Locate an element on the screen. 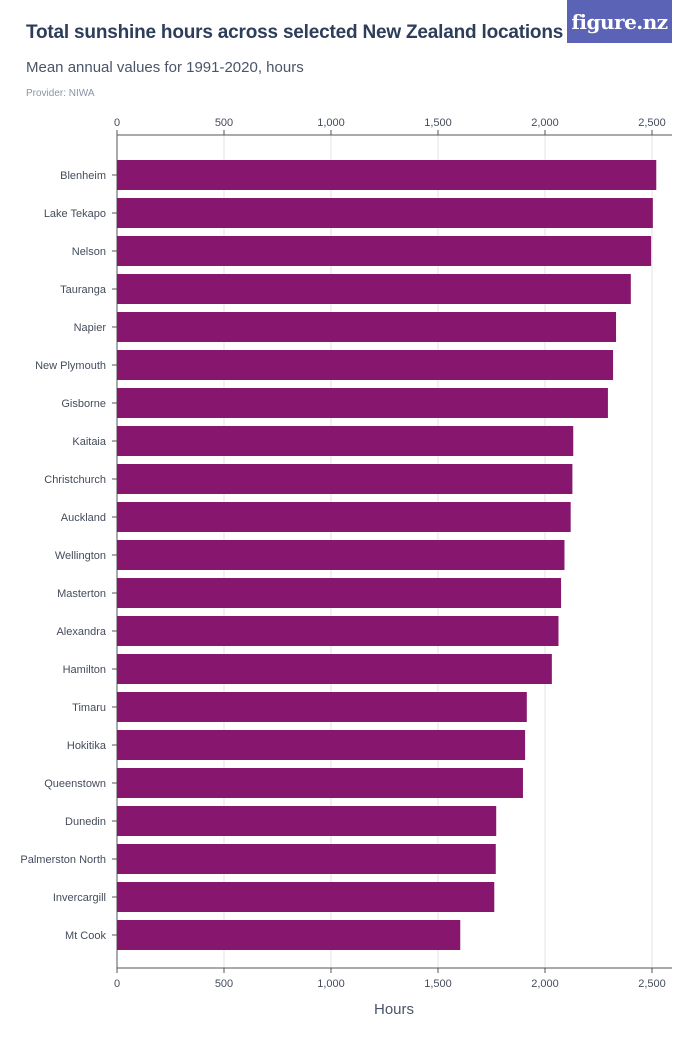 The height and width of the screenshot is (1050, 700). bar-gisborne is located at coordinates (362, 403).